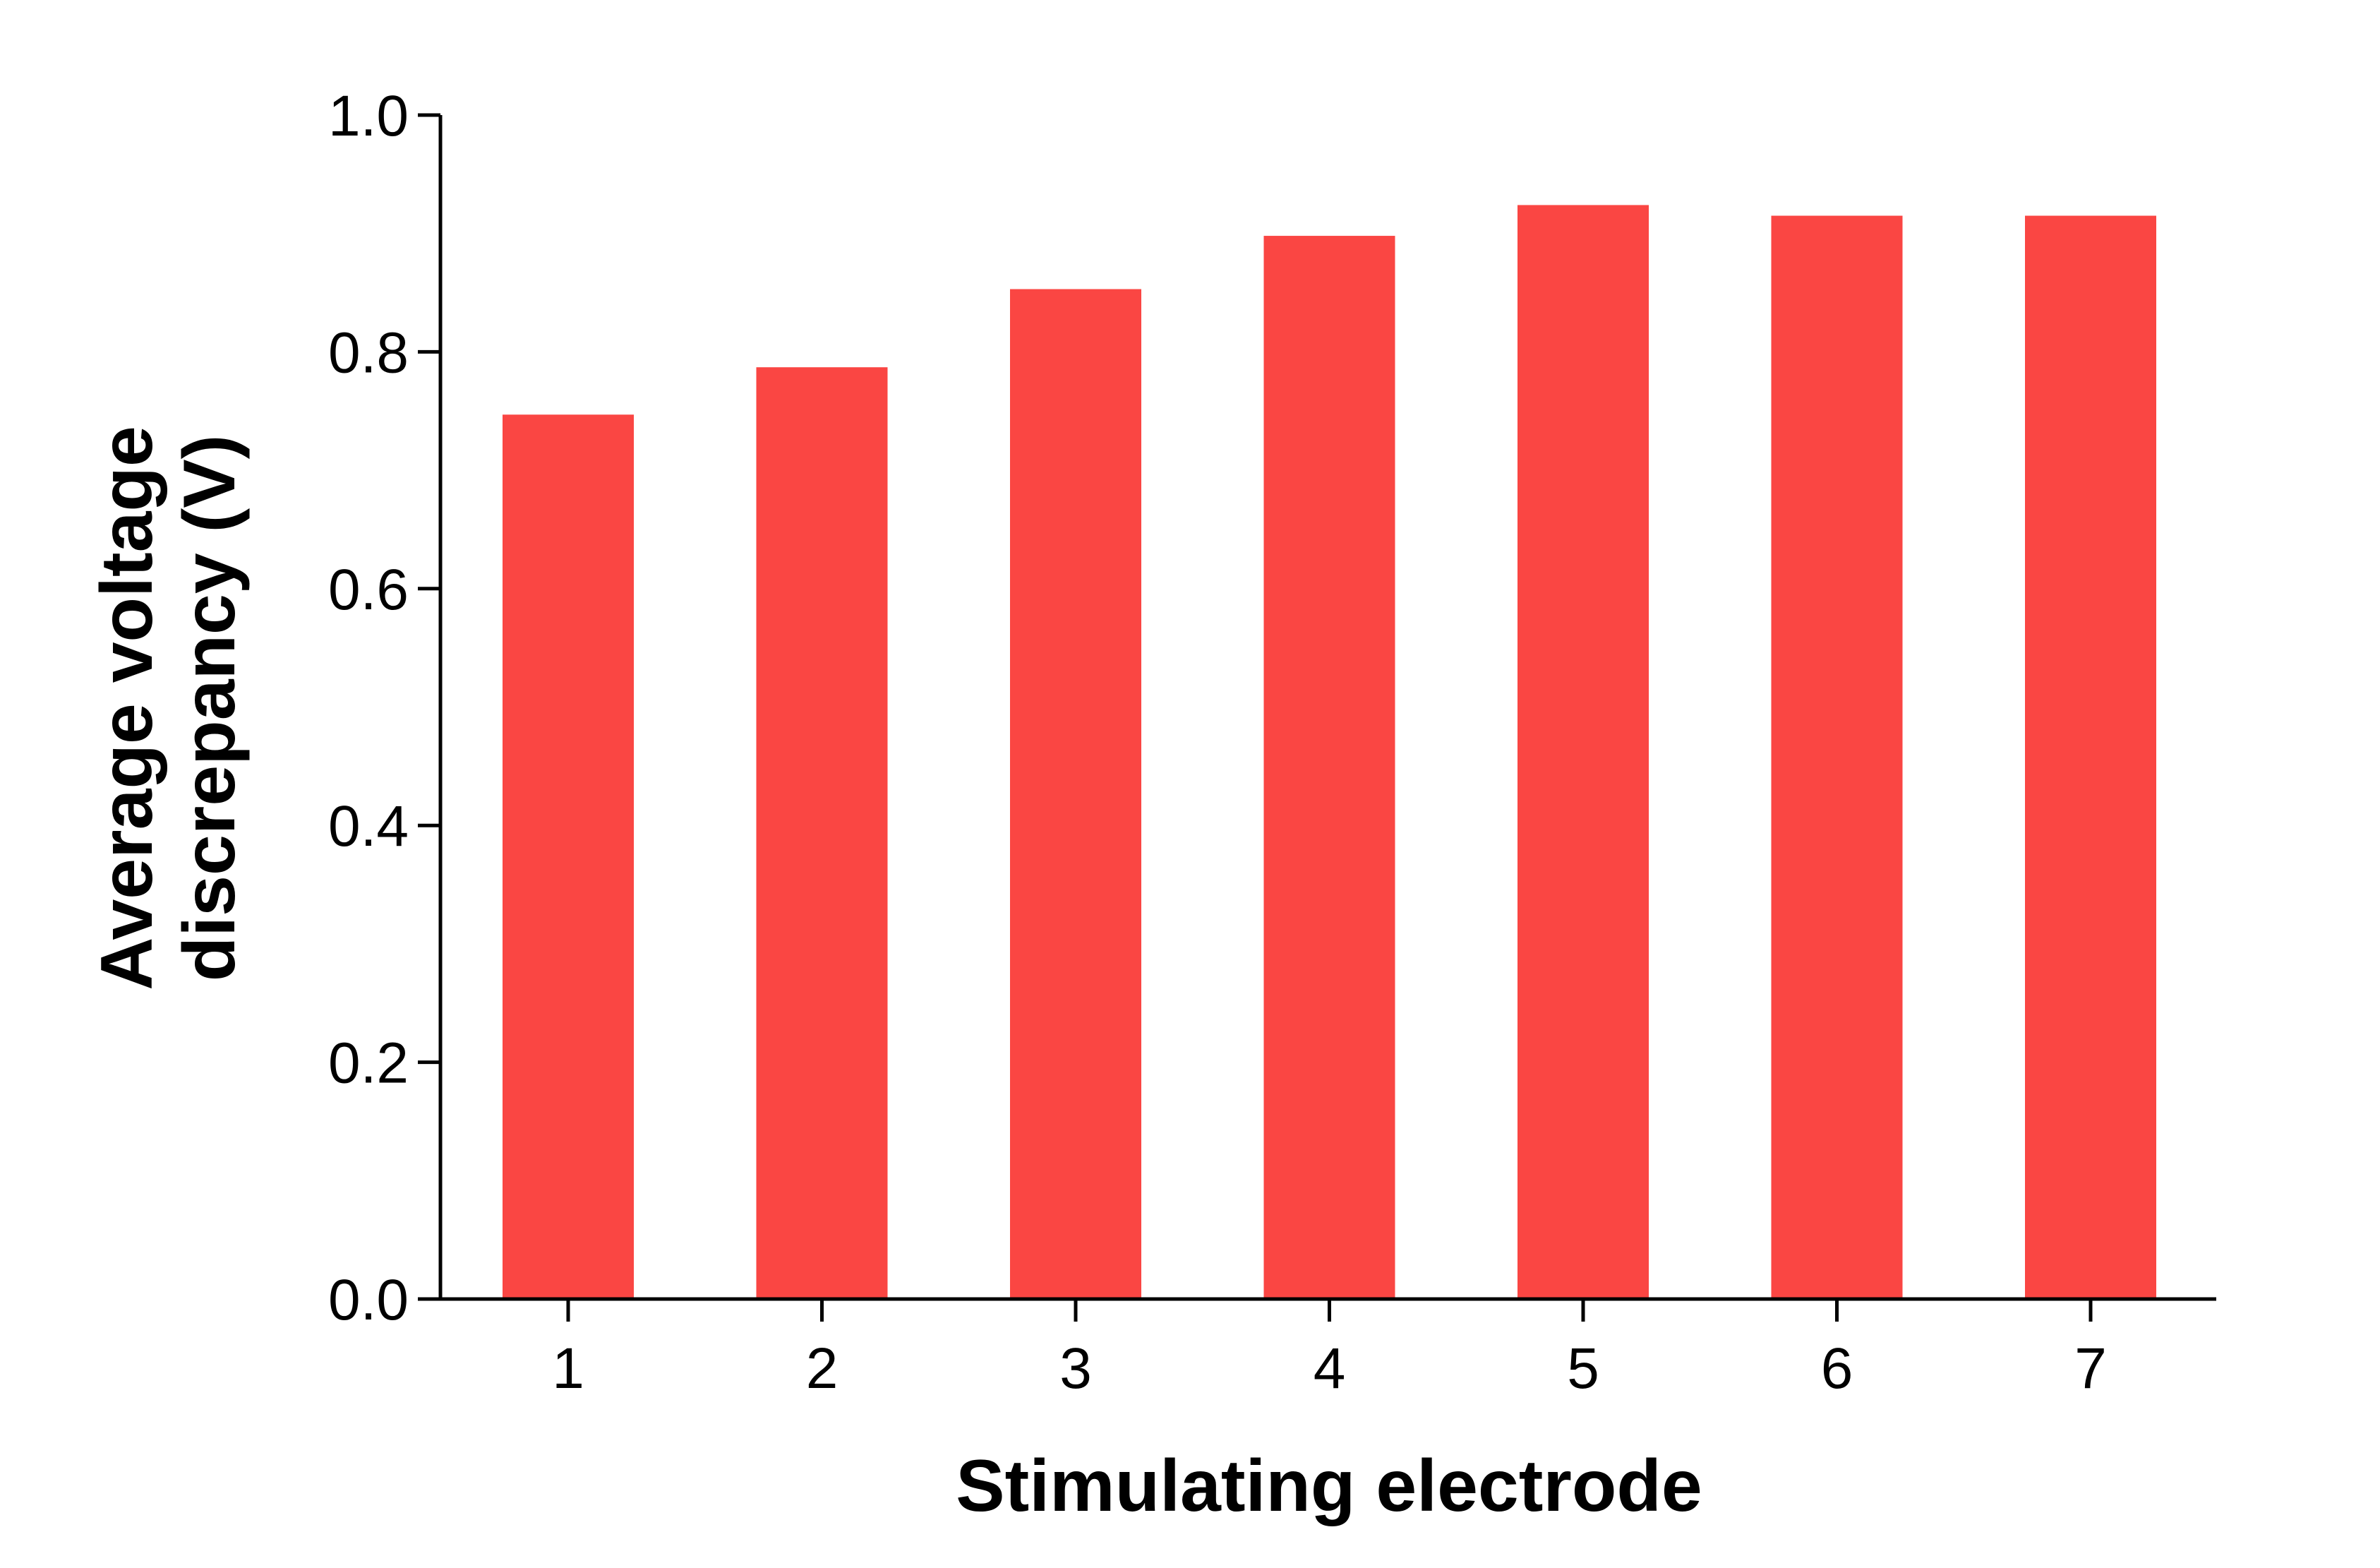 The width and height of the screenshot is (2380, 1568). I want to click on x-tick-label: 1, so click(568, 1368).